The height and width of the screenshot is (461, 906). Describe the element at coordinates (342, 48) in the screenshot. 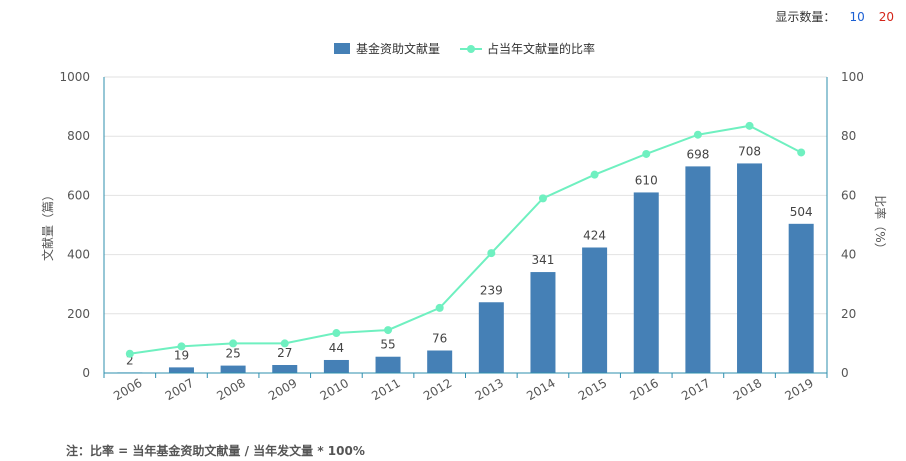

I see `legend-bar-swatch` at that location.